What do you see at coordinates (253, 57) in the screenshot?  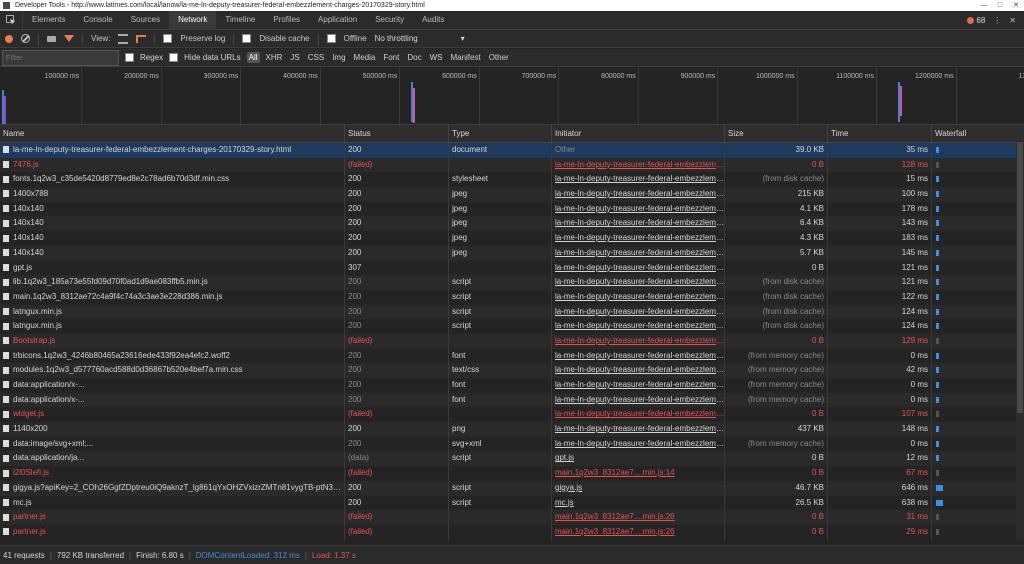 I see `type-filter-all: All` at bounding box center [253, 57].